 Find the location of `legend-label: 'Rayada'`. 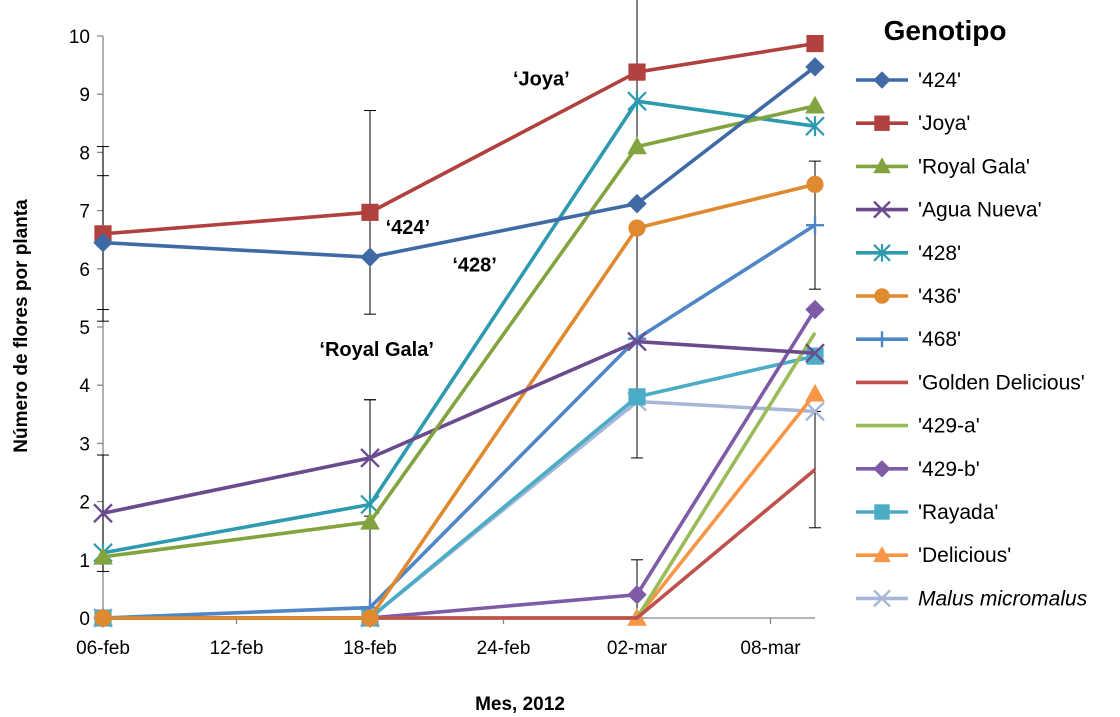

legend-label: 'Rayada' is located at coordinates (958, 512).